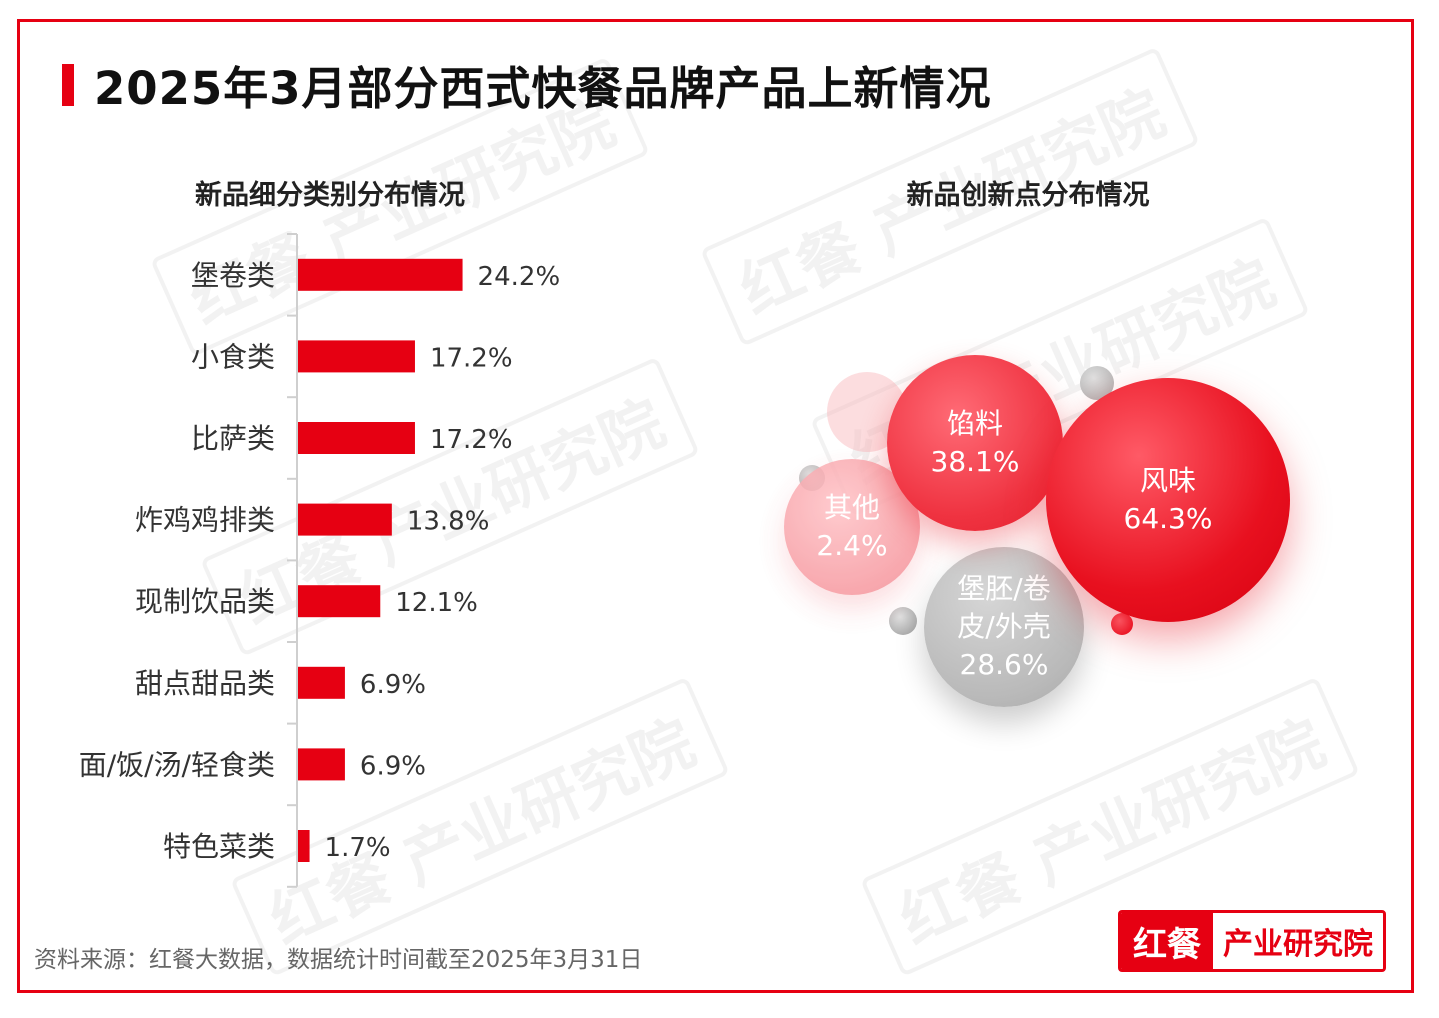  What do you see at coordinates (519, 277) in the screenshot?
I see `value-label: 24.2%` at bounding box center [519, 277].